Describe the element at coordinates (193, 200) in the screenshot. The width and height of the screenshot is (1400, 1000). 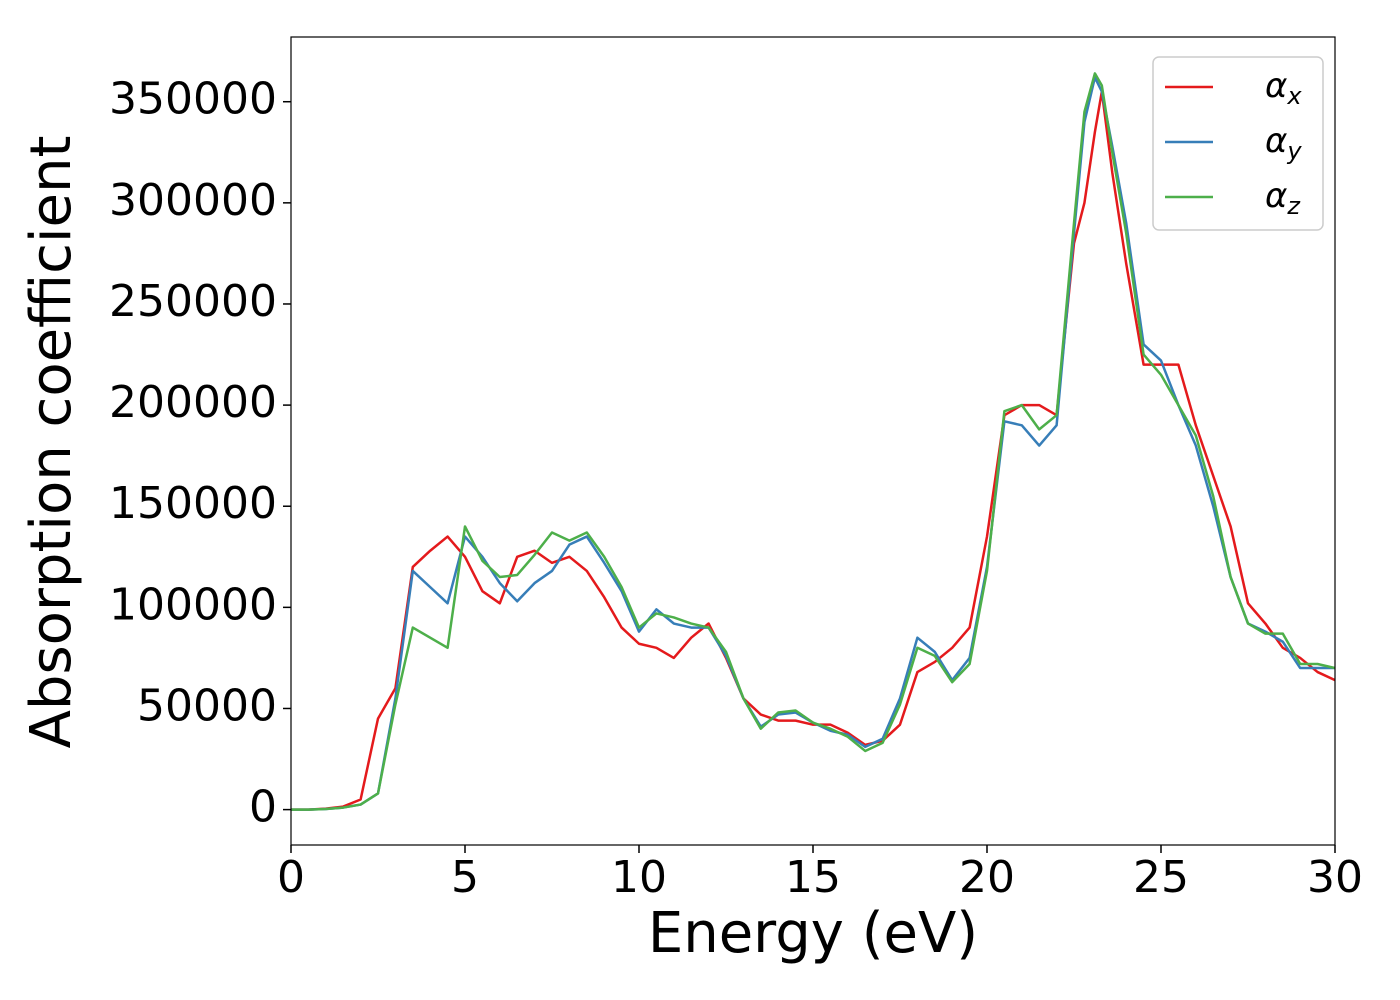
I see `y-tick-label: 300000` at that location.